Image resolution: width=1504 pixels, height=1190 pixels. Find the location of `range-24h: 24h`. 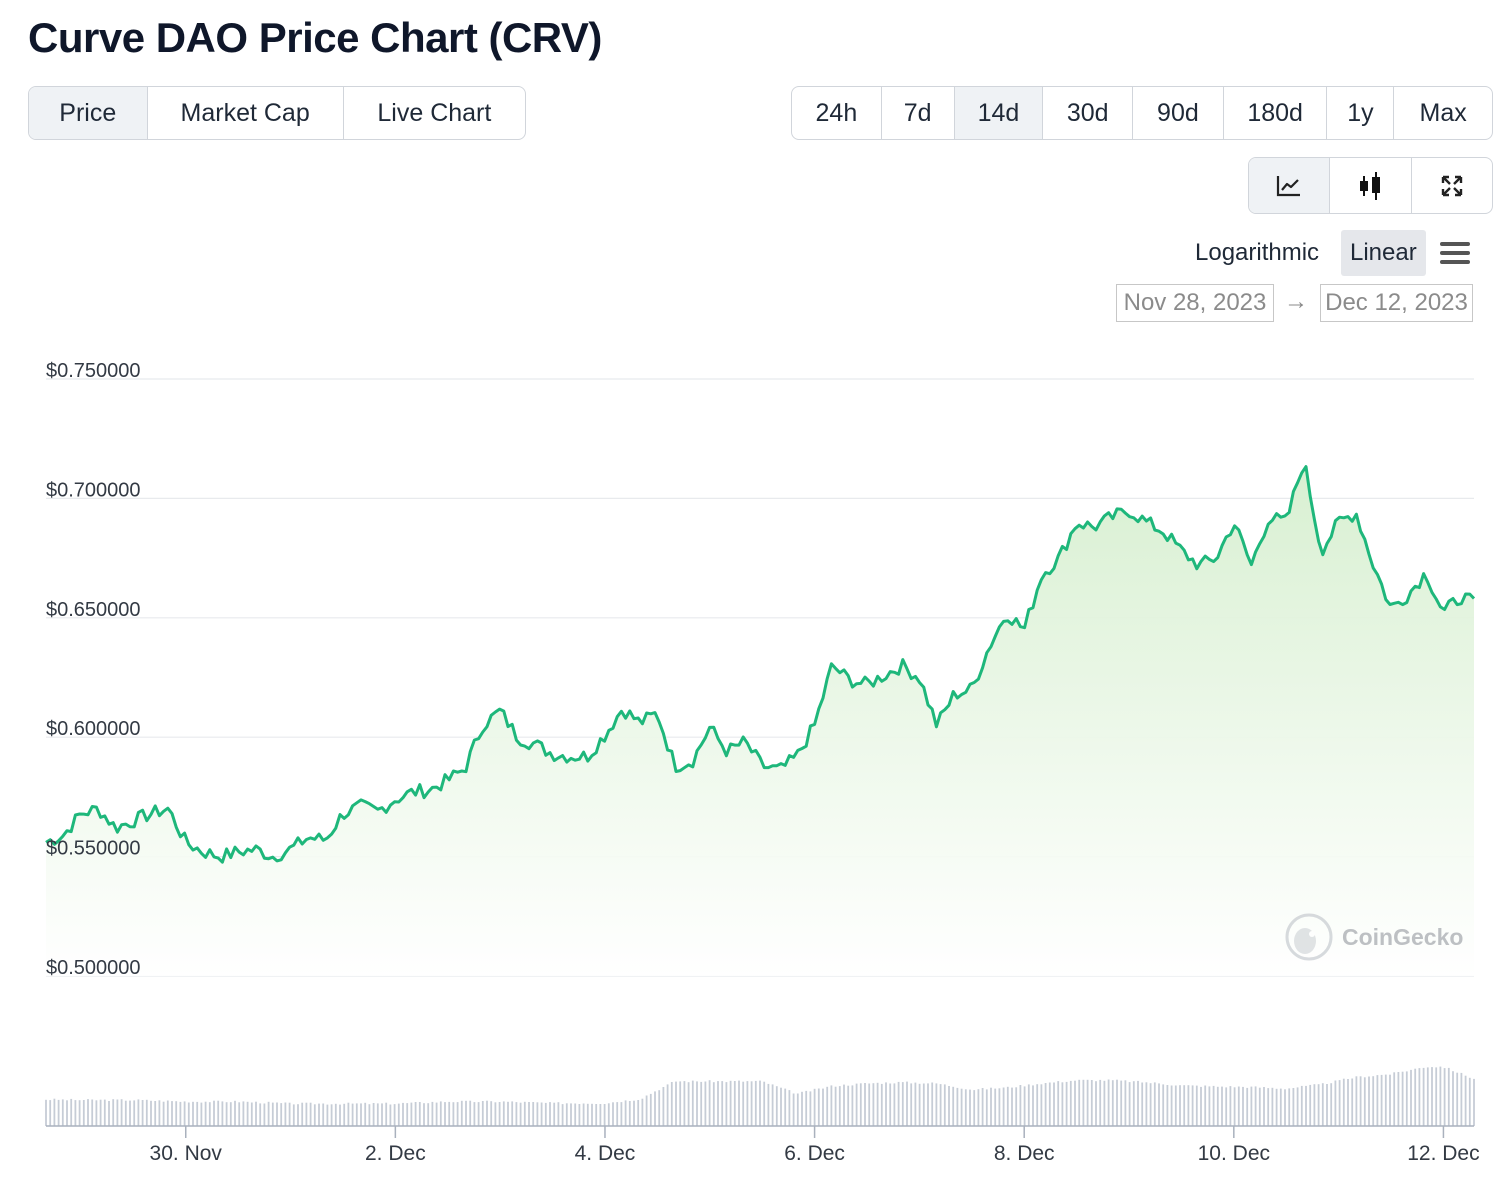

range-24h: 24h is located at coordinates (837, 113).